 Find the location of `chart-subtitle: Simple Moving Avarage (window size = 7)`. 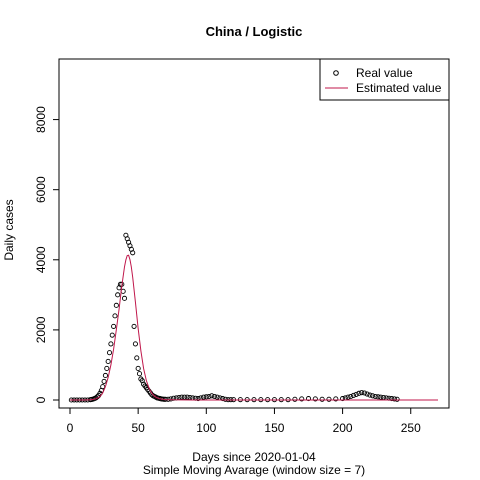

chart-subtitle: Simple Moving Avarage (window size = 7) is located at coordinates (254, 470).